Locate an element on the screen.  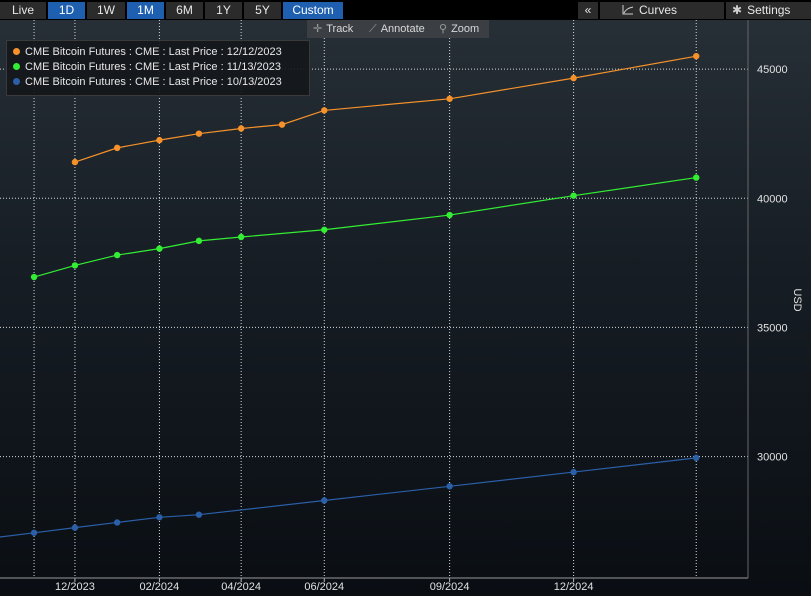
track-label: Track is located at coordinates (340, 29).